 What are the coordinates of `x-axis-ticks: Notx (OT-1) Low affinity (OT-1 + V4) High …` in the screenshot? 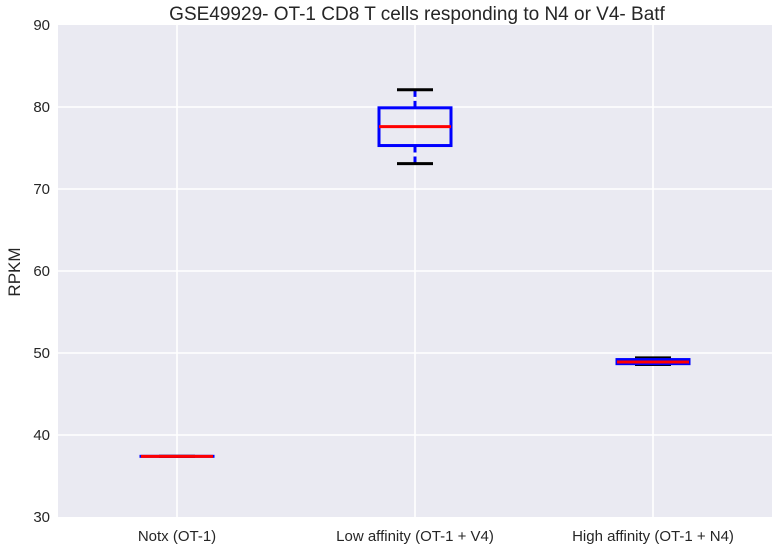 It's located at (436, 536).